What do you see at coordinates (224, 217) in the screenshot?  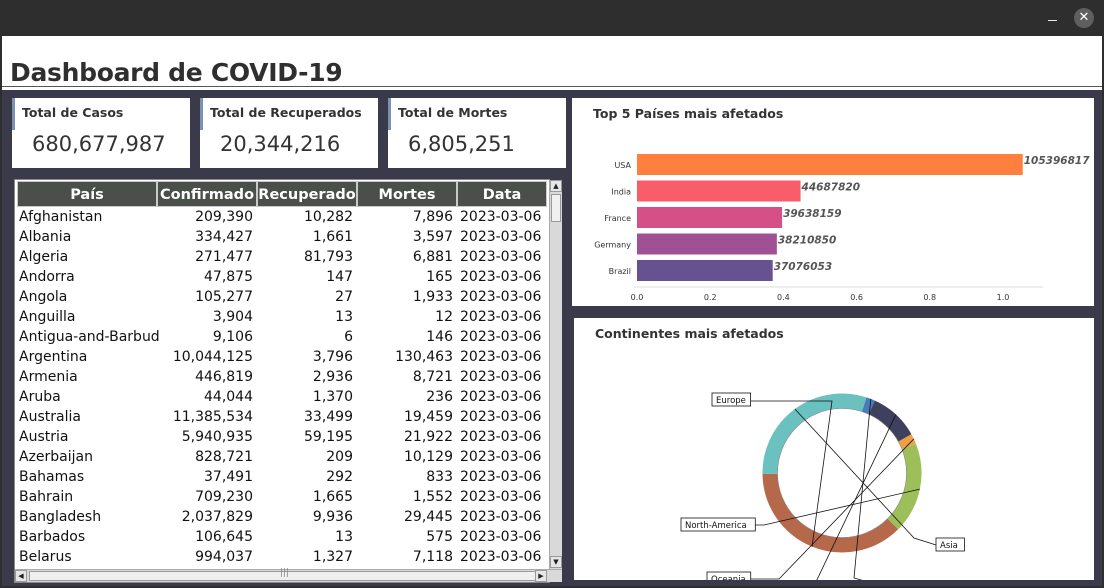 I see `table-cell-confirmado: 209,390` at bounding box center [224, 217].